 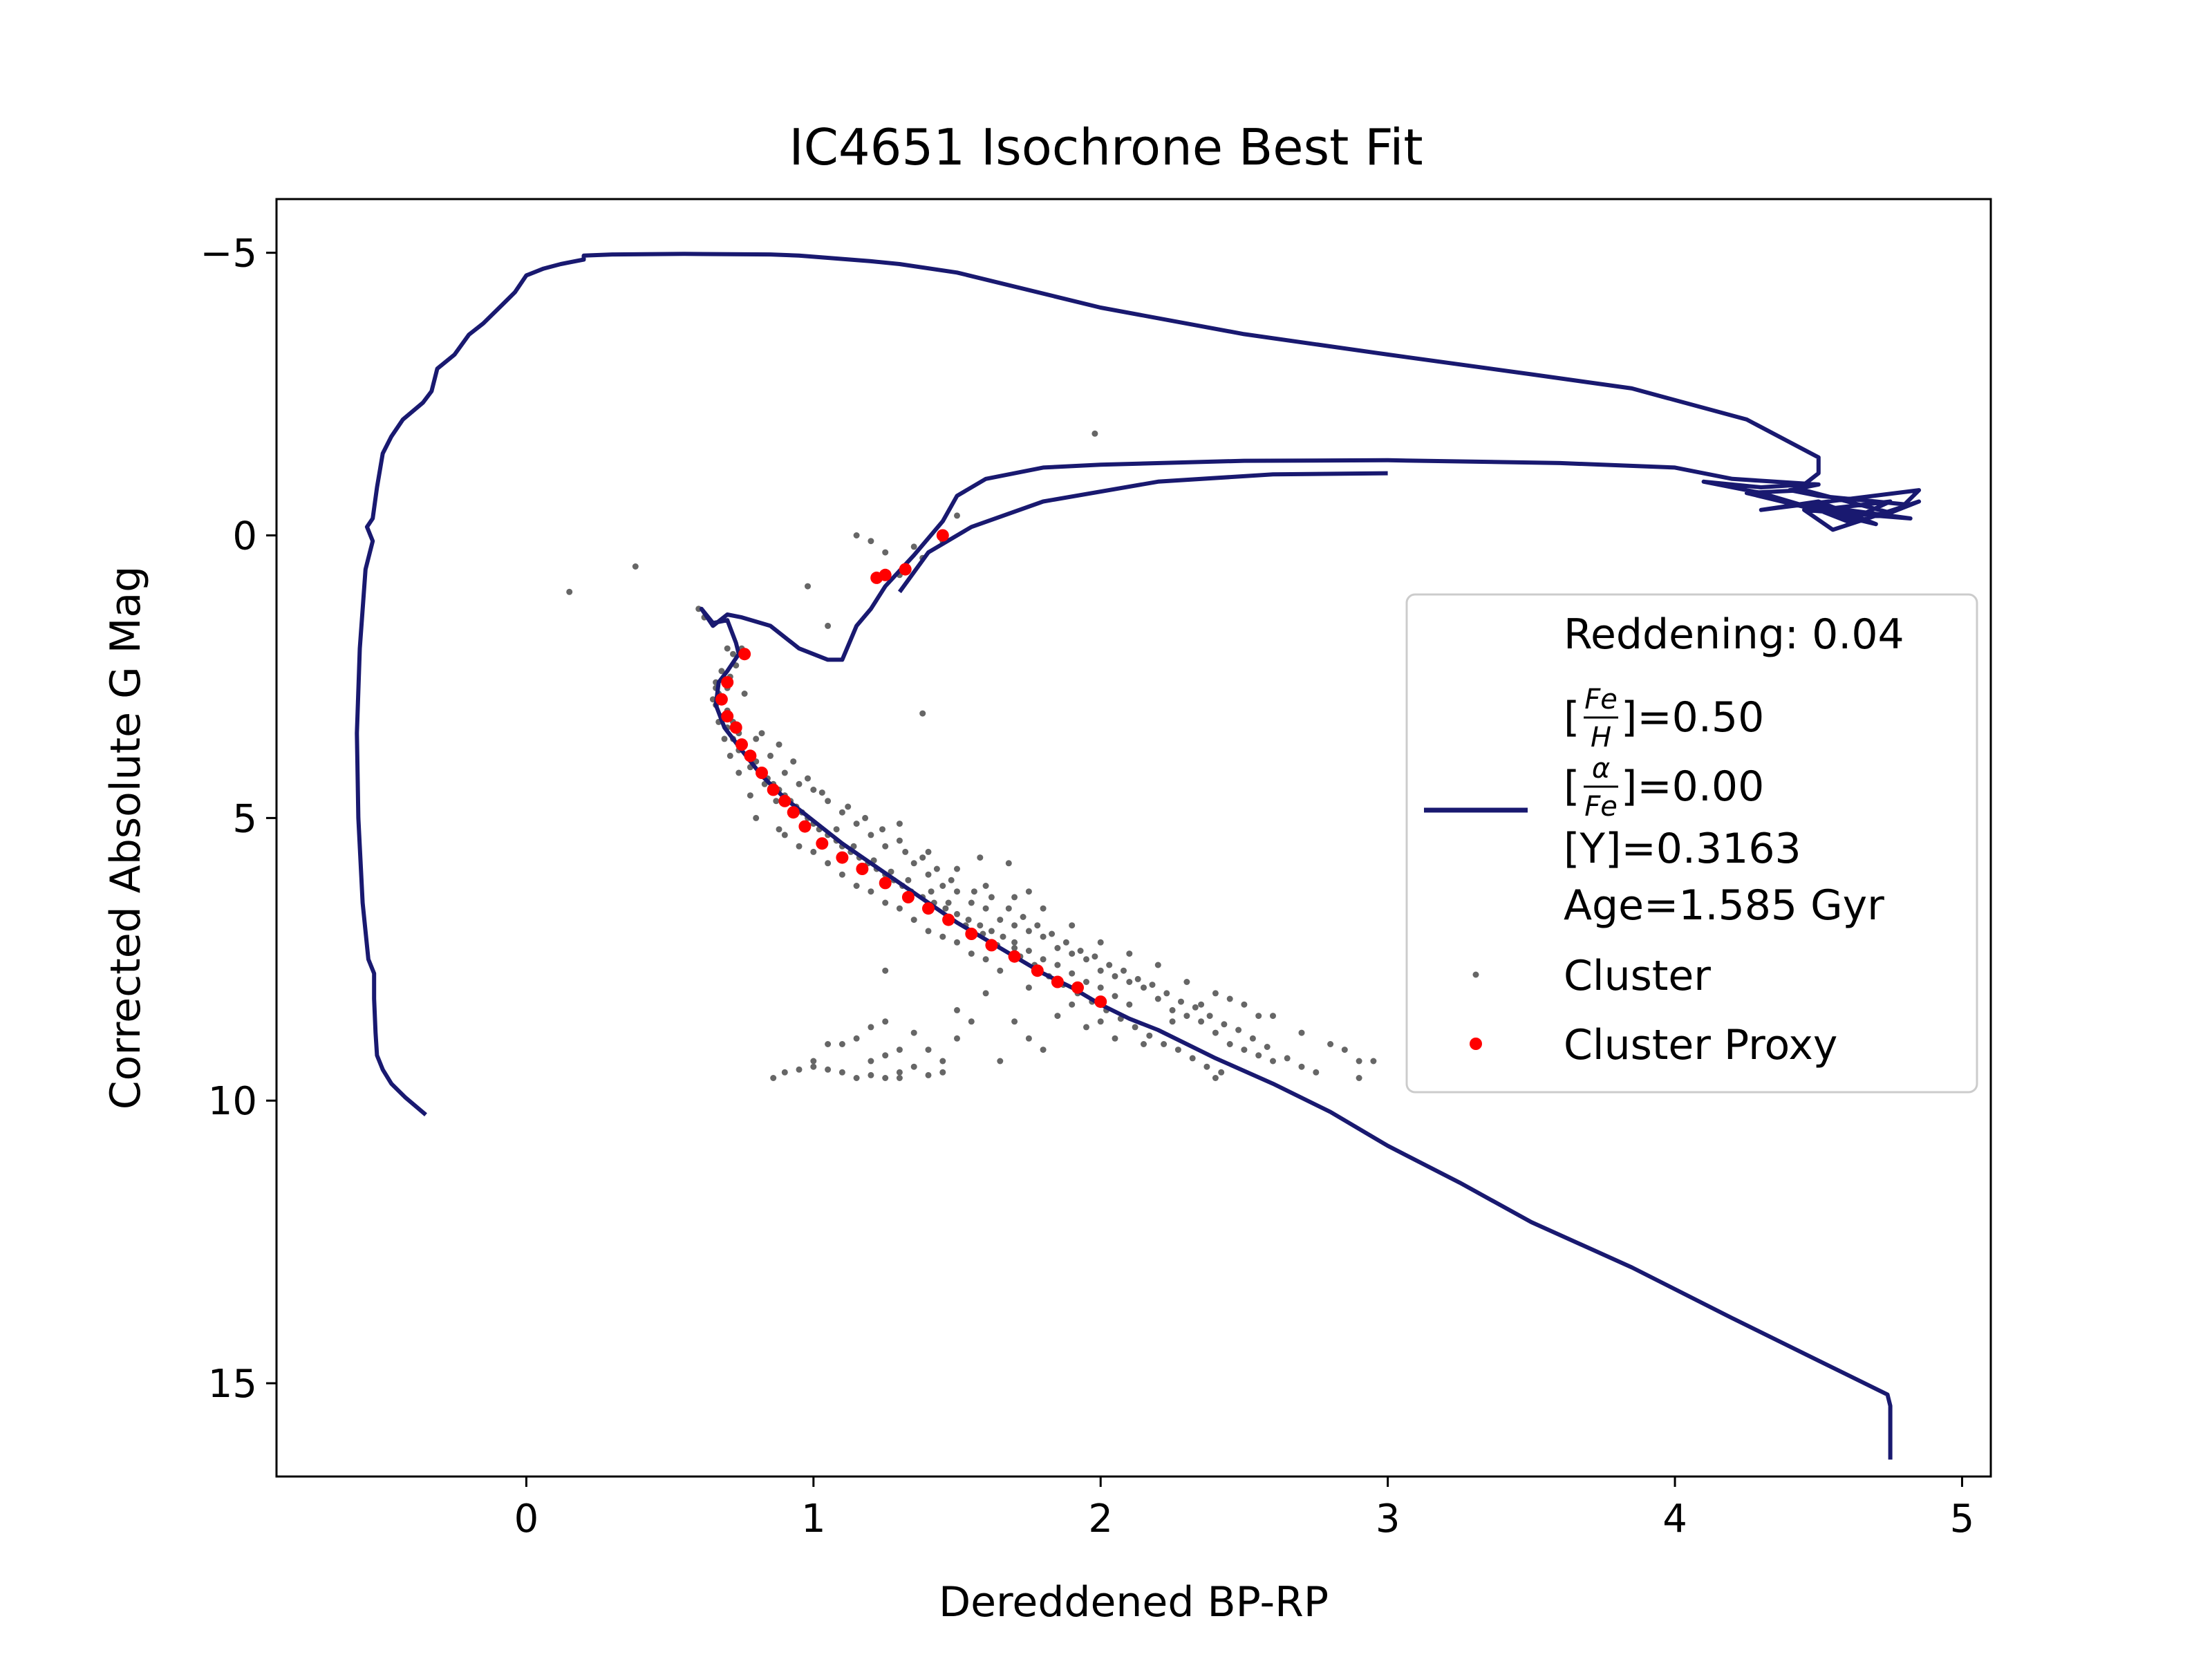 I want to click on chart-title: IC4651 Isochrone Best Fit, so click(x=1106, y=147).